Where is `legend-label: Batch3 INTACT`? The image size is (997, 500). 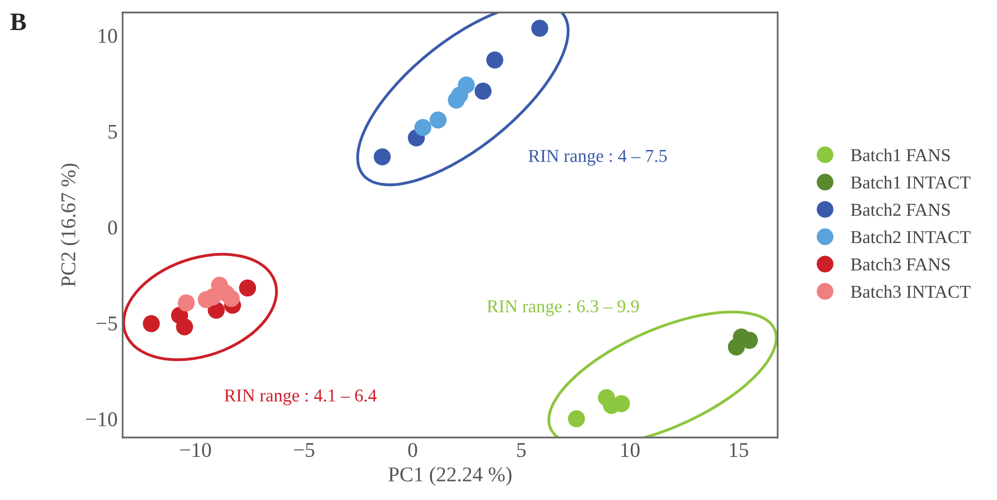 legend-label: Batch3 INTACT is located at coordinates (910, 291).